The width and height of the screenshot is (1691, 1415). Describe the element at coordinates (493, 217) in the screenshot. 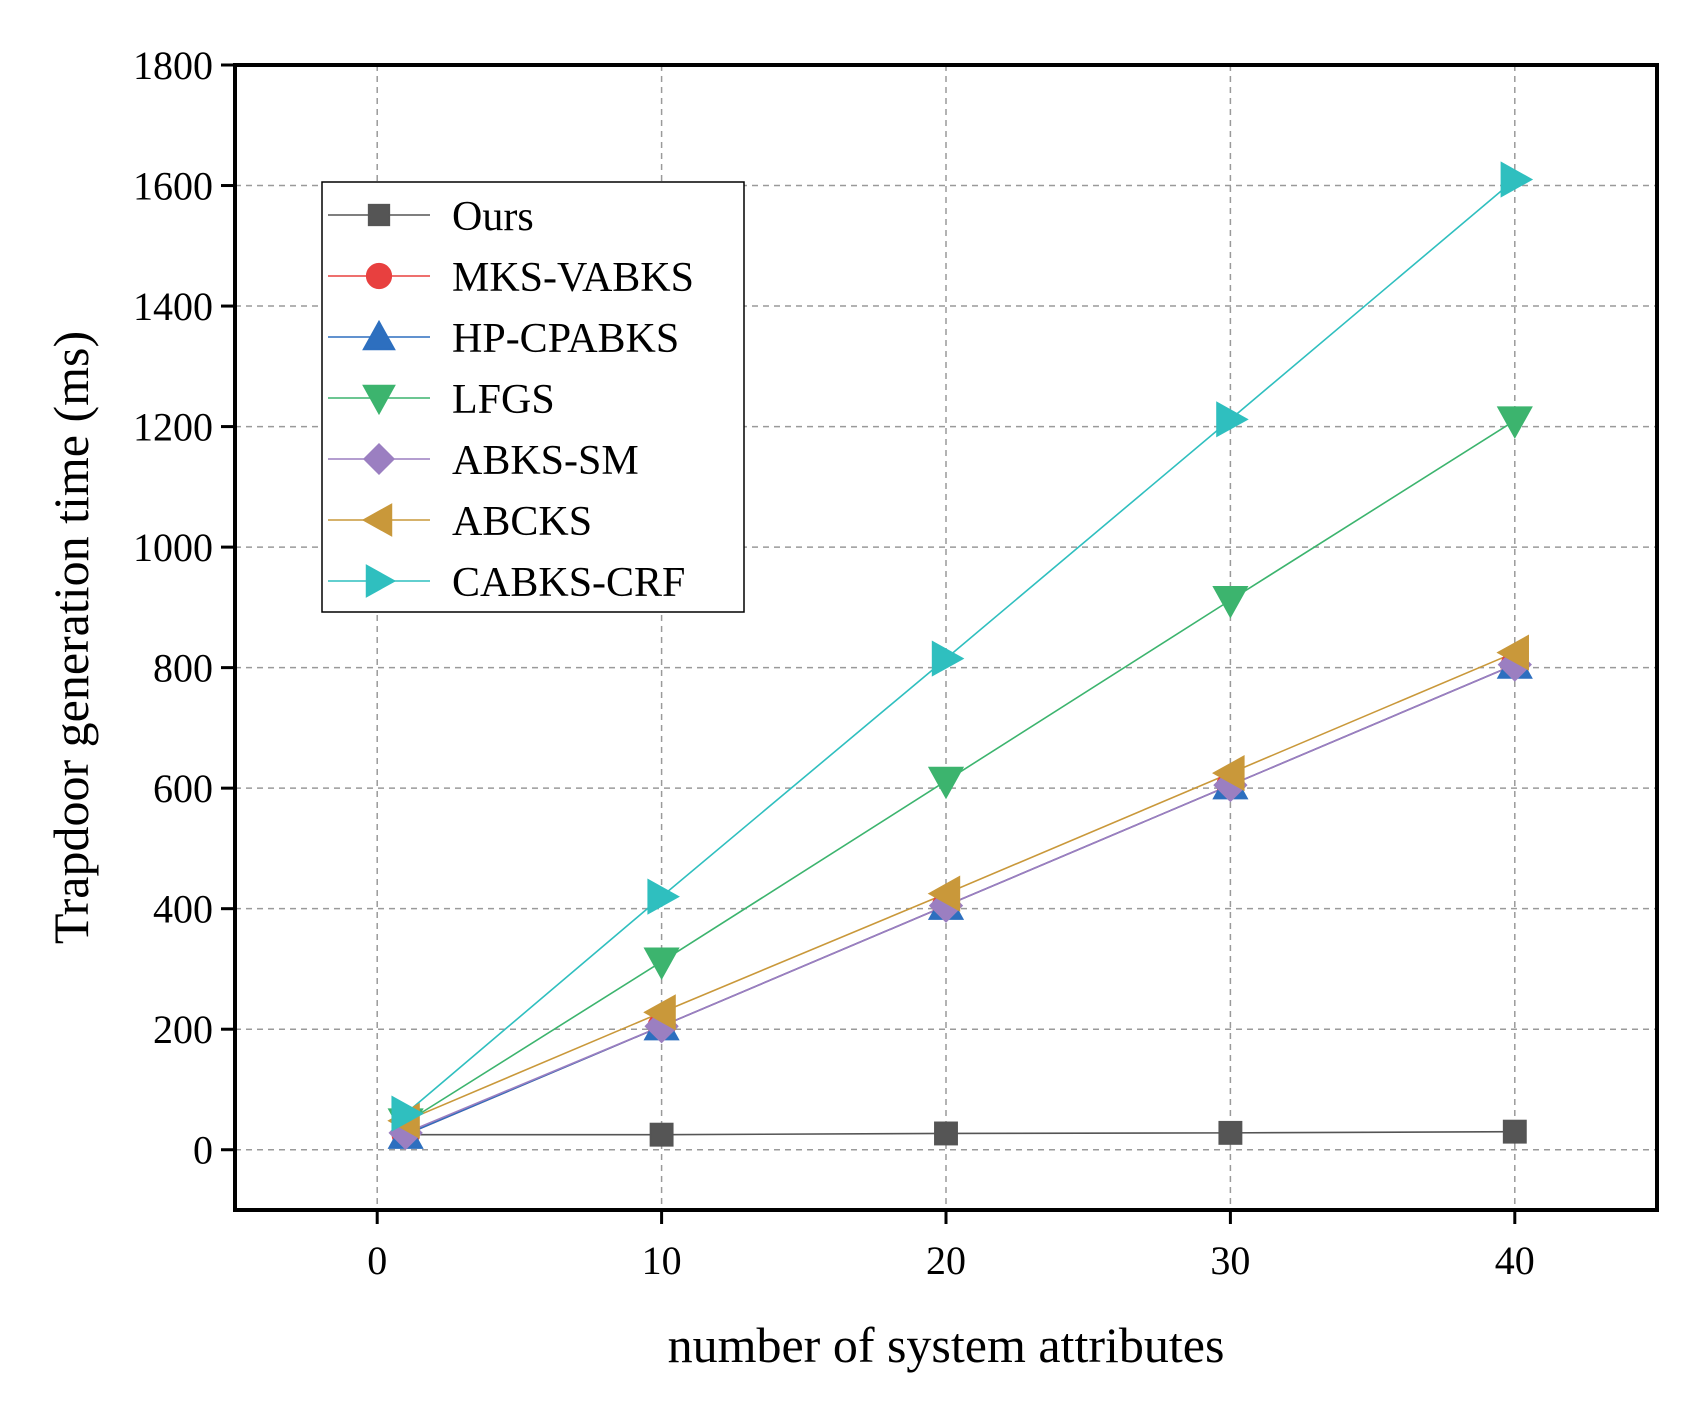

I see `legend-label: Ours` at that location.